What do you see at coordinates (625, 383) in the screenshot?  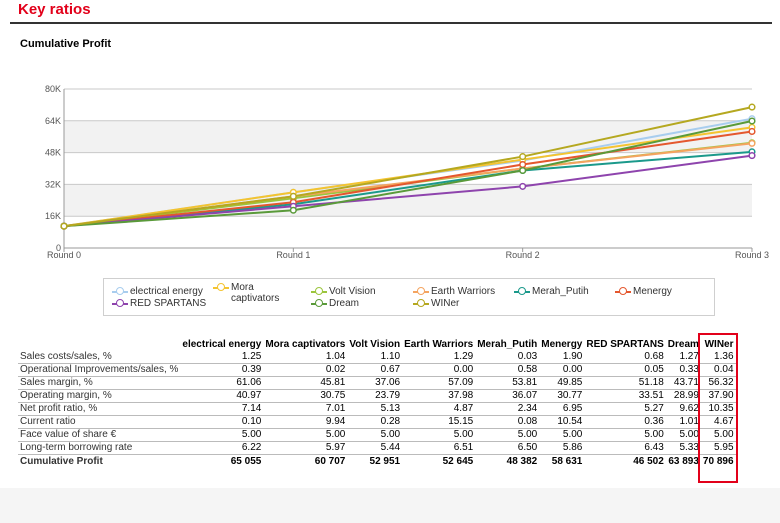 I see `table-cell: 51.18` at bounding box center [625, 383].